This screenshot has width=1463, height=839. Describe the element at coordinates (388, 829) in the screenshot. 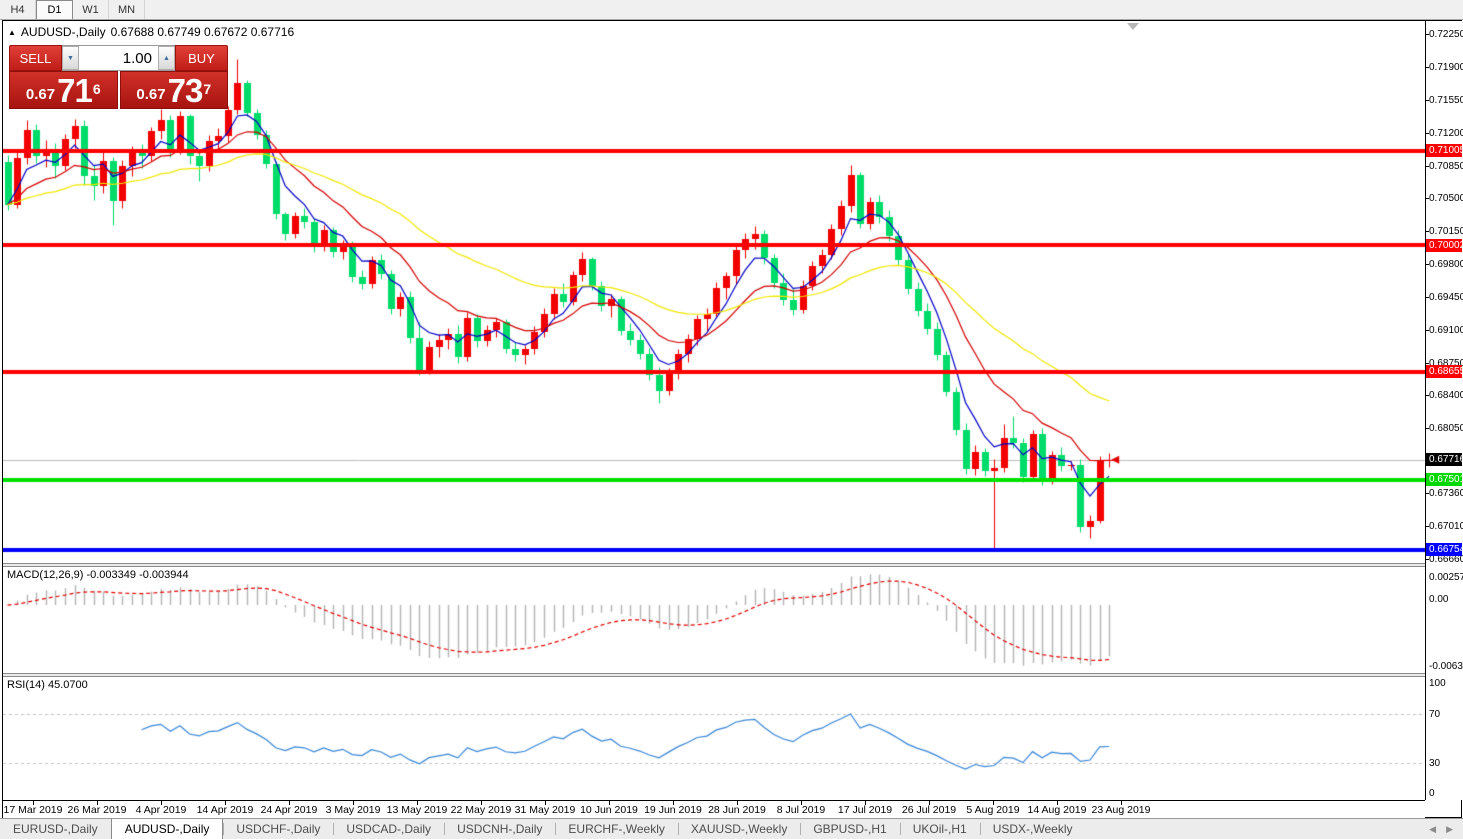

I see `chart-tab-usdcad: USDCAD-,Daily` at that location.